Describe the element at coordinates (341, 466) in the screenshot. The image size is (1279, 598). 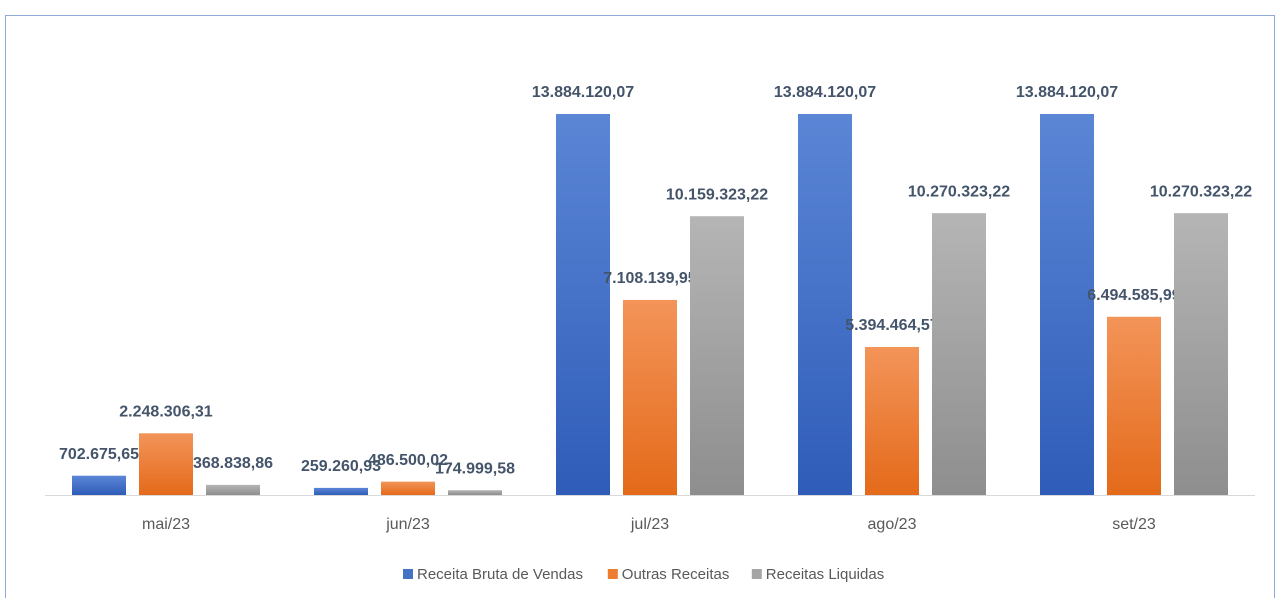
I see `data-label: 259.260,93` at that location.